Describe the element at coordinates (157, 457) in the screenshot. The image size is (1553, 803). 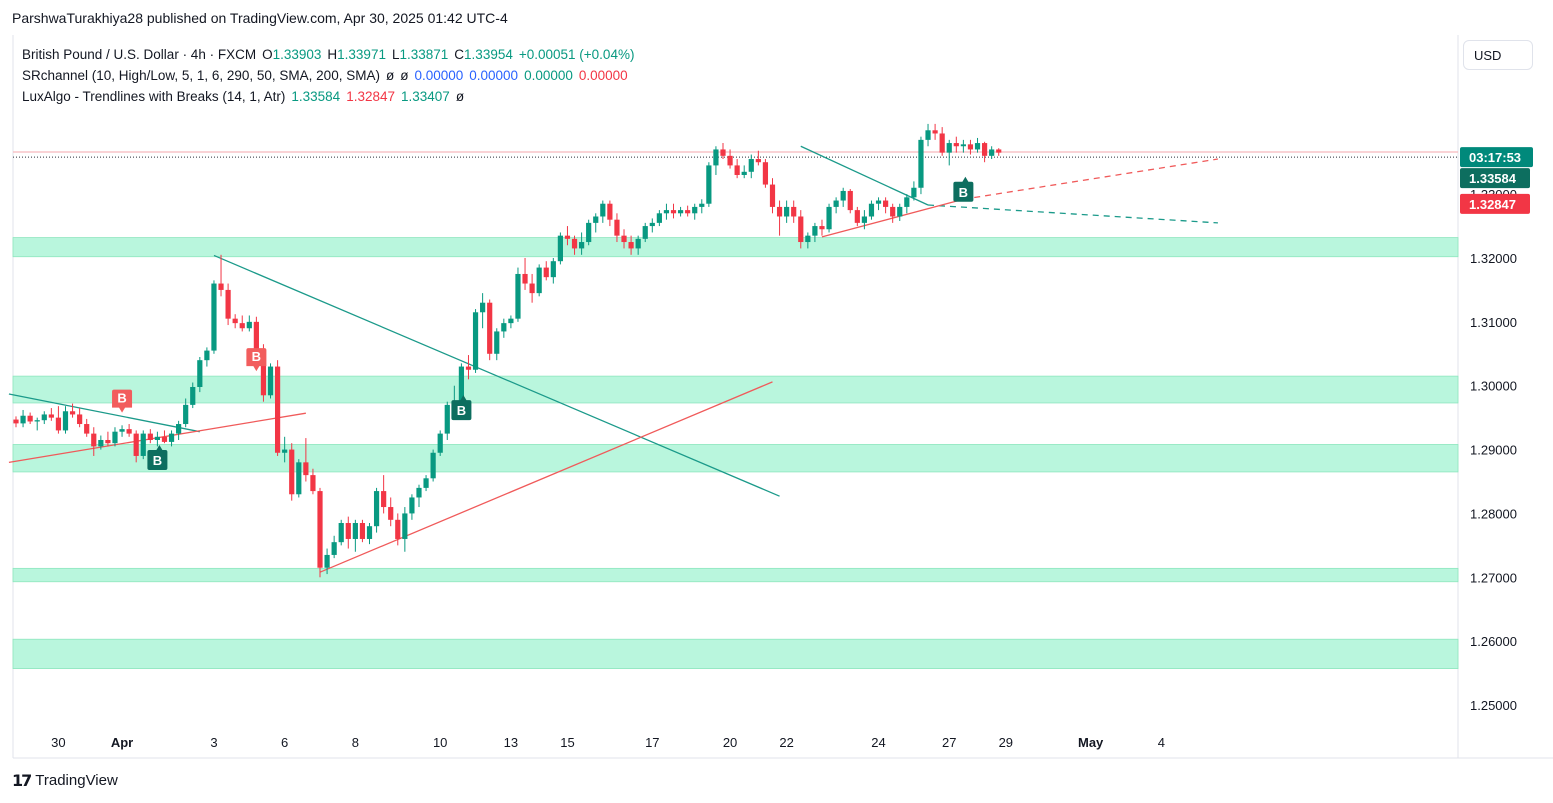
I see `break-label-1: B` at that location.